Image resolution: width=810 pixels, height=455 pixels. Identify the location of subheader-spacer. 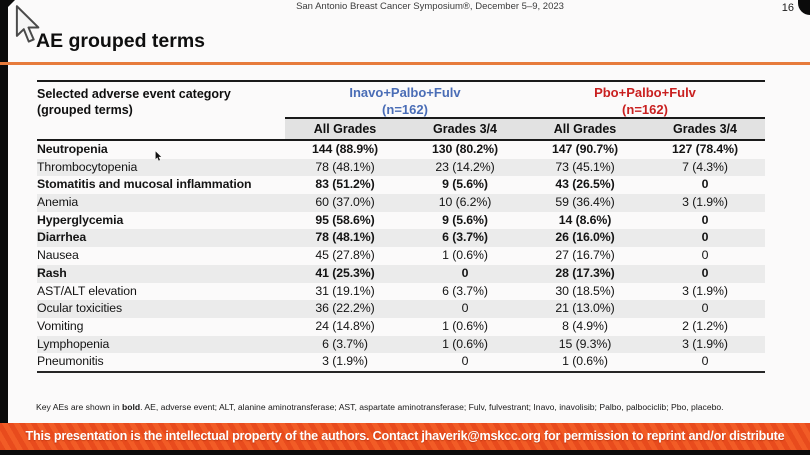
(161, 129).